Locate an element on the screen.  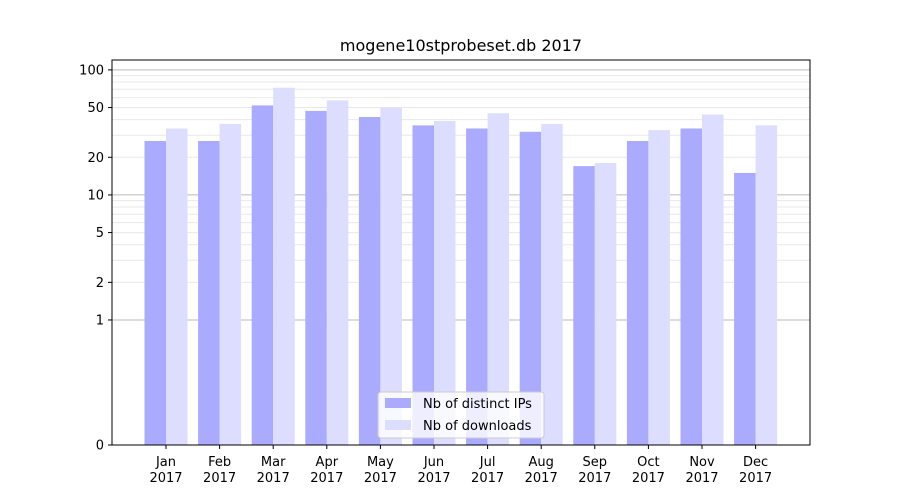
y-tick-label: 50 is located at coordinates (95, 108).